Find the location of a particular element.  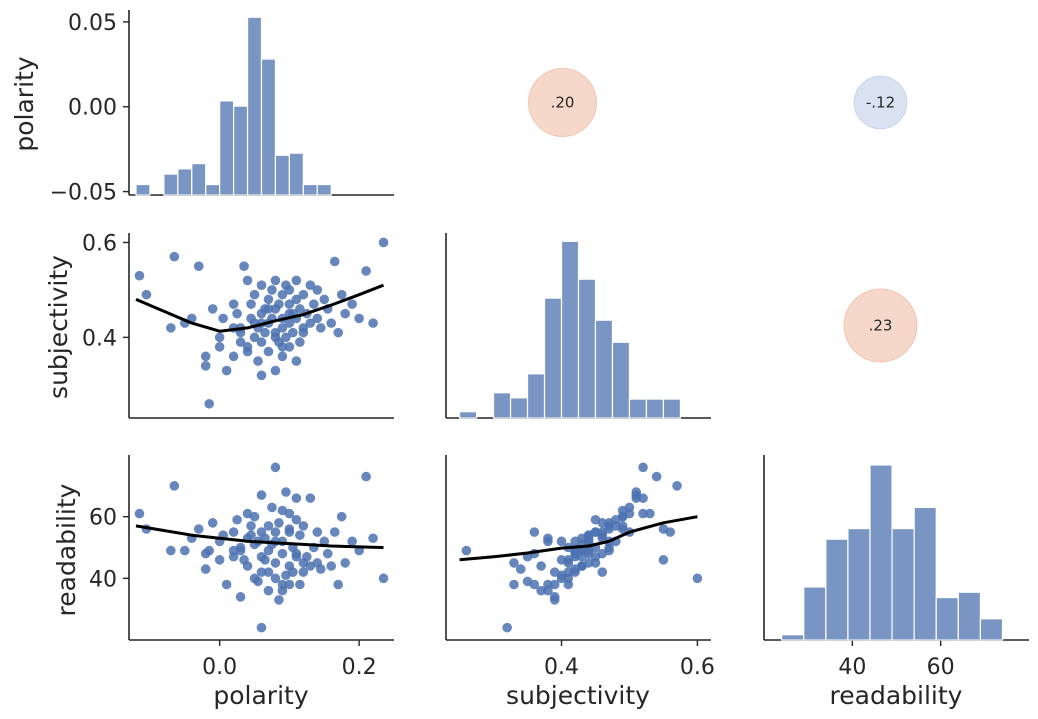

corr-label-subjectivity-readability: .23 is located at coordinates (881, 326).